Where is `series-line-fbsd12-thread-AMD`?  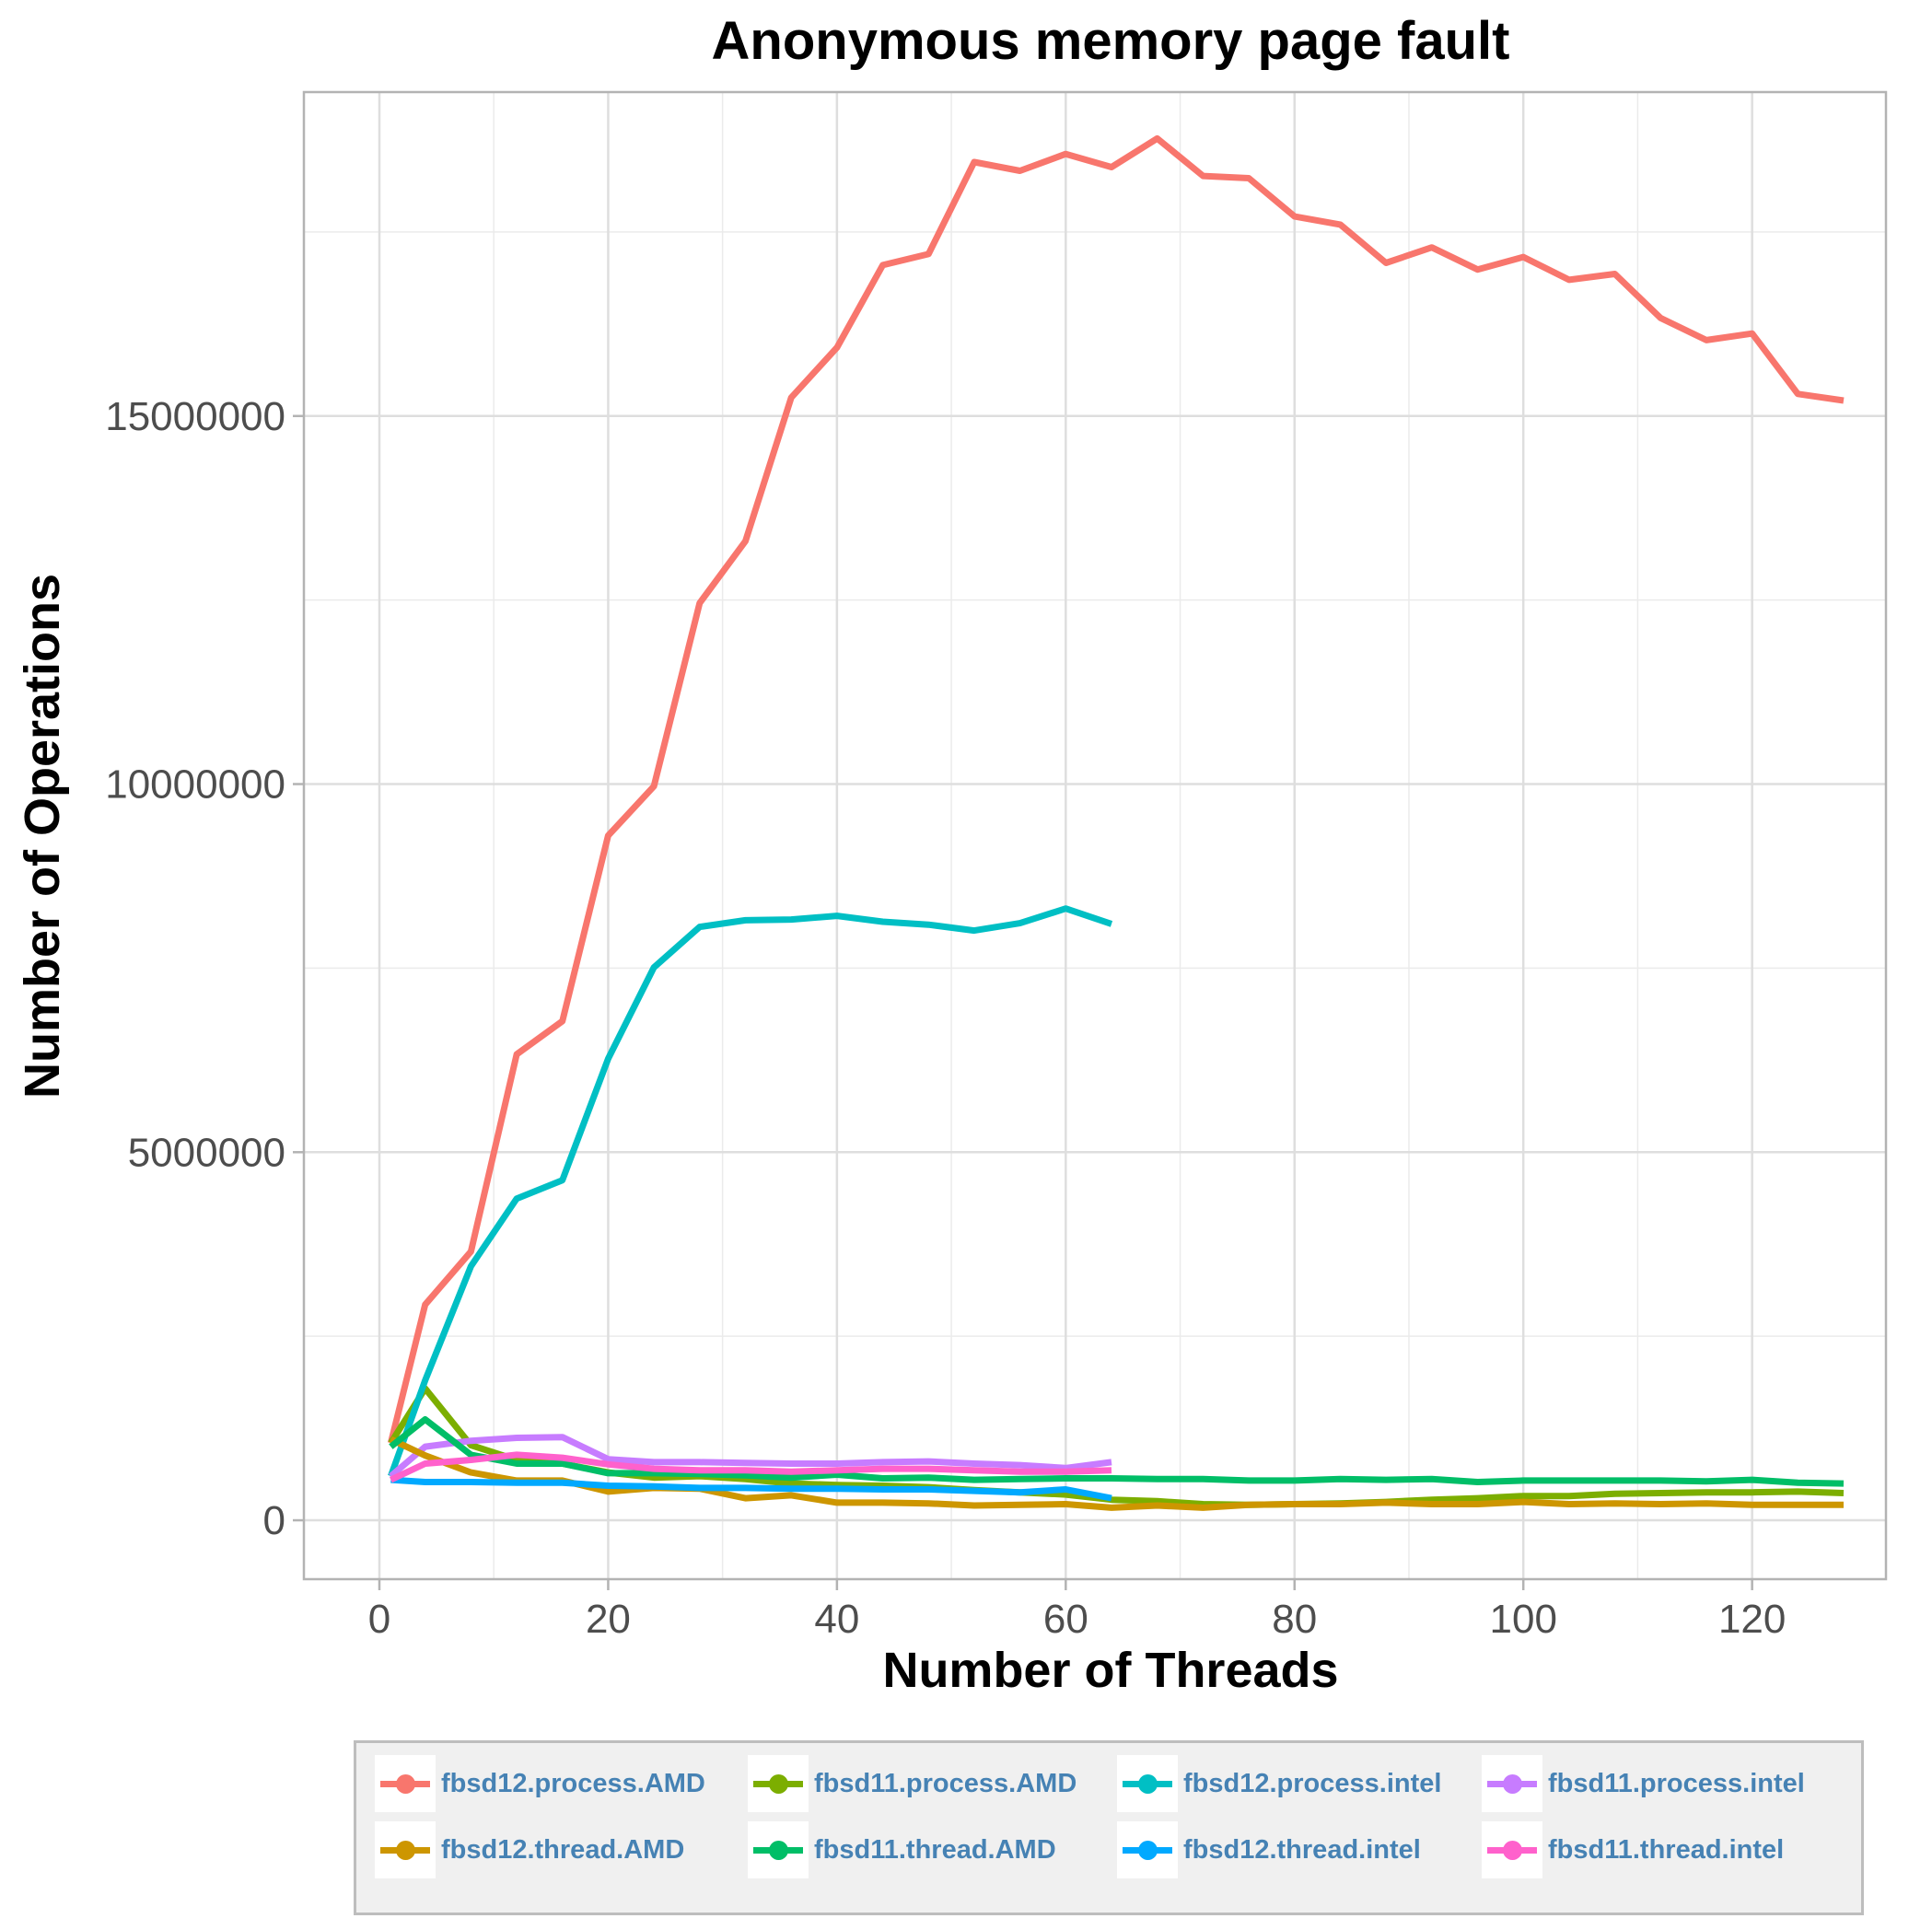
series-line-fbsd12-thread-AMD is located at coordinates (1116, 1473).